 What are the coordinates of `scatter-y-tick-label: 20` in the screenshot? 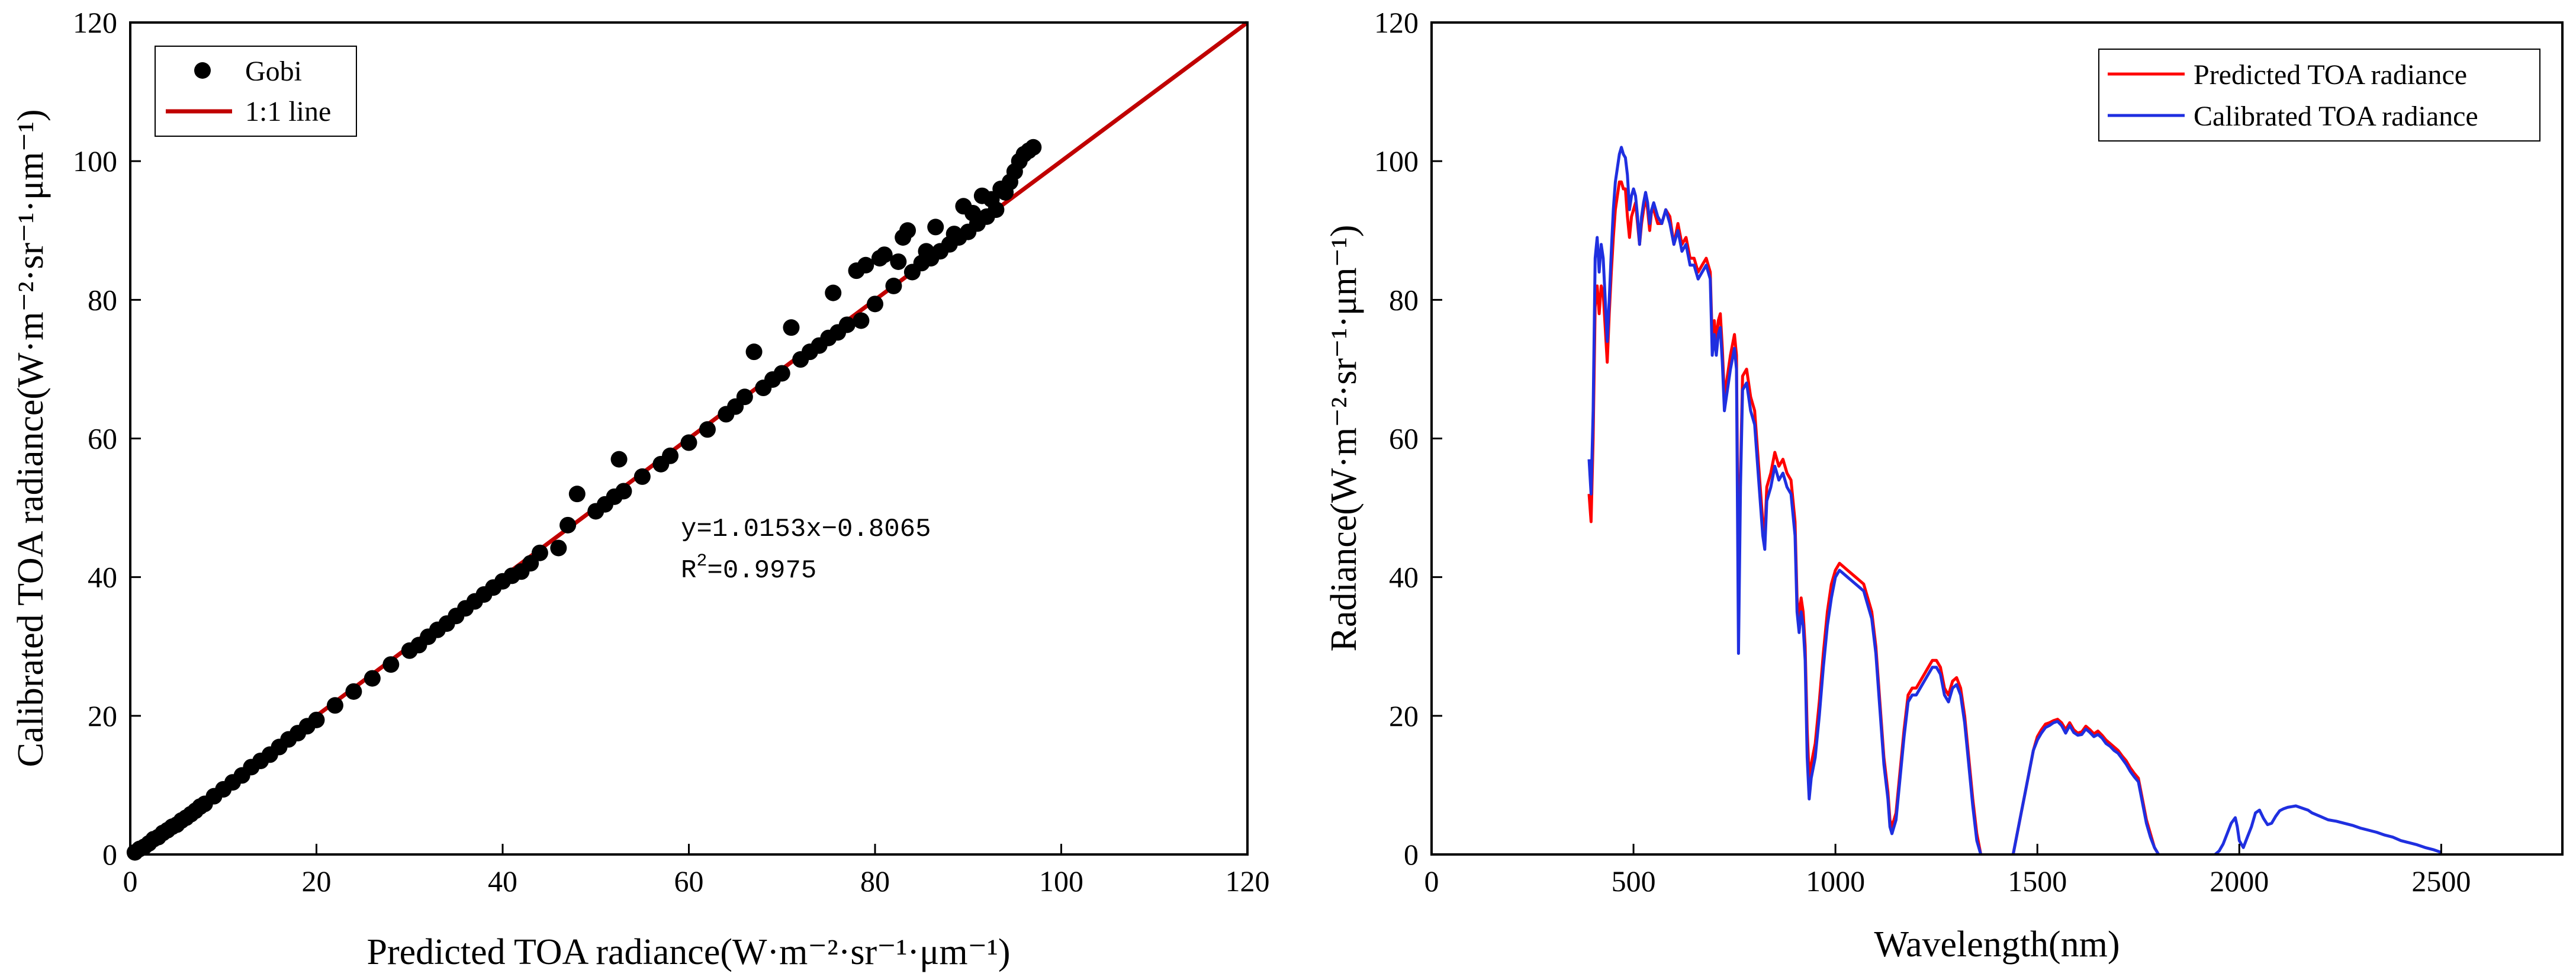 It's located at (103, 715).